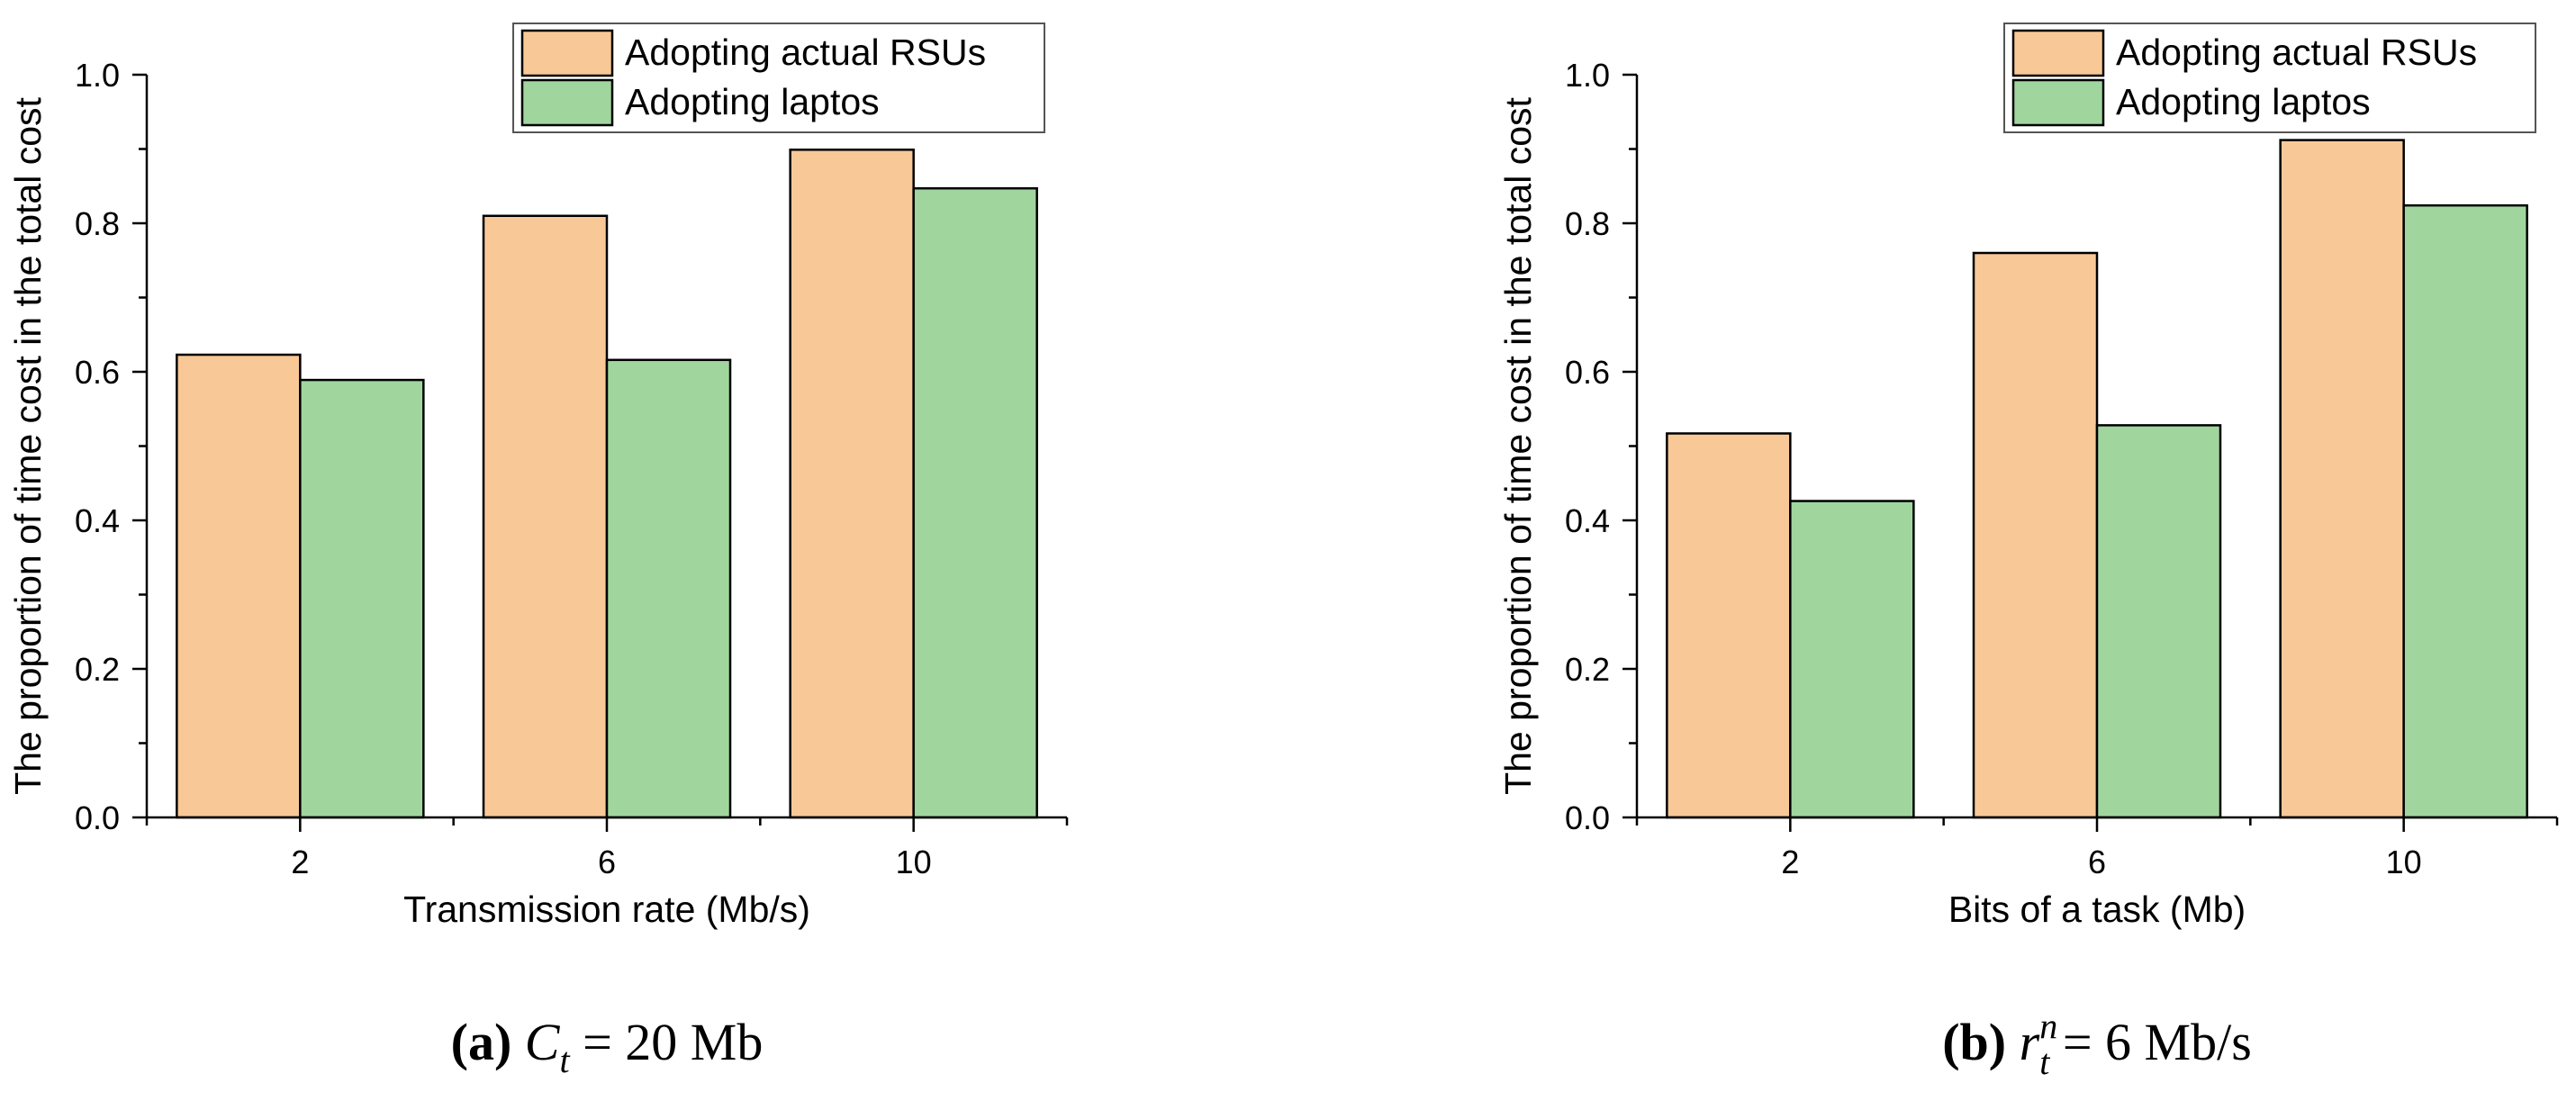 This screenshot has height=1110, width=2576. I want to click on caption-superscript: n, so click(2048, 1026).